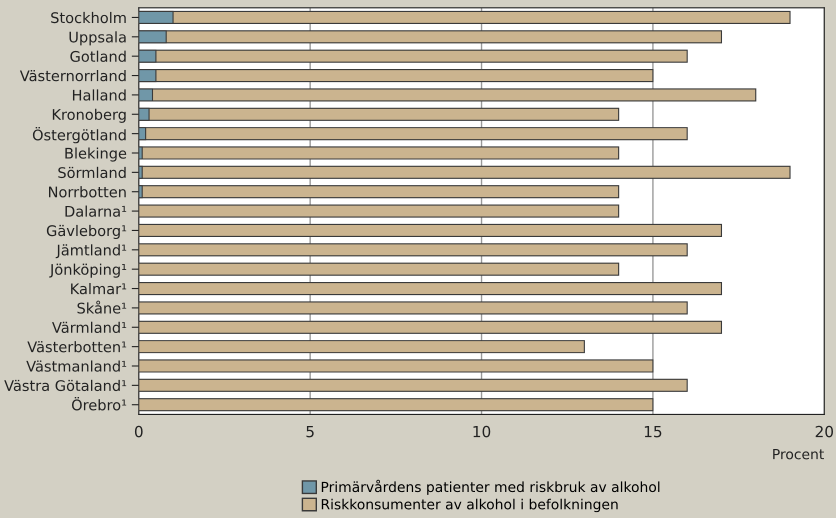 This screenshot has width=836, height=518. Describe the element at coordinates (138, 432) in the screenshot. I see `x-tick-label: 0` at that location.